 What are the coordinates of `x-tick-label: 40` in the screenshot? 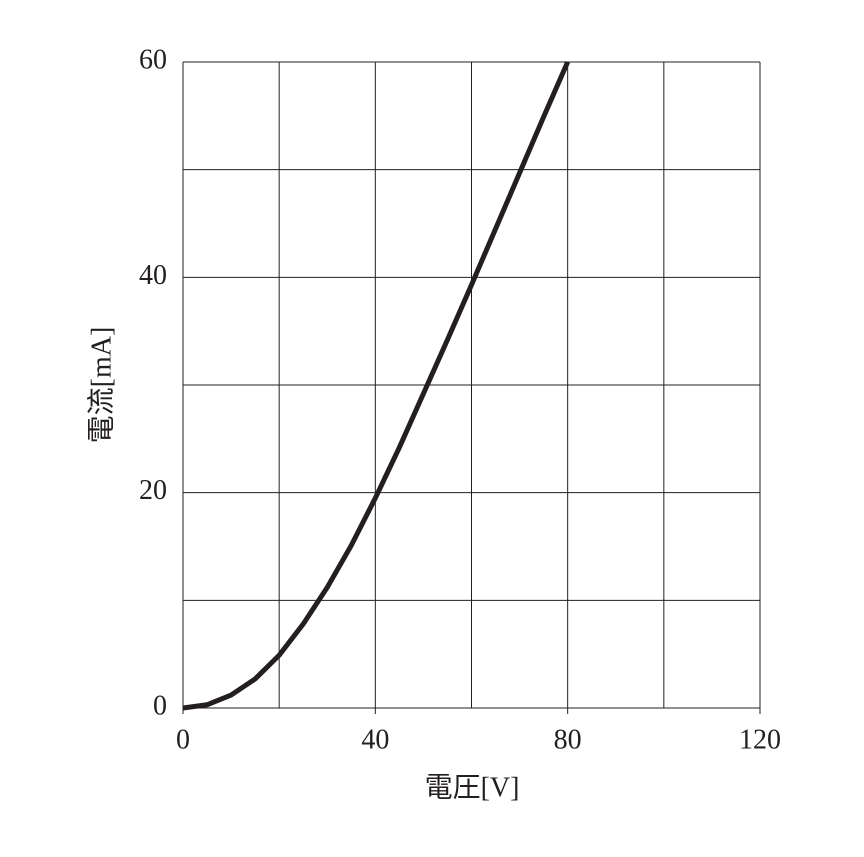 It's located at (375, 739).